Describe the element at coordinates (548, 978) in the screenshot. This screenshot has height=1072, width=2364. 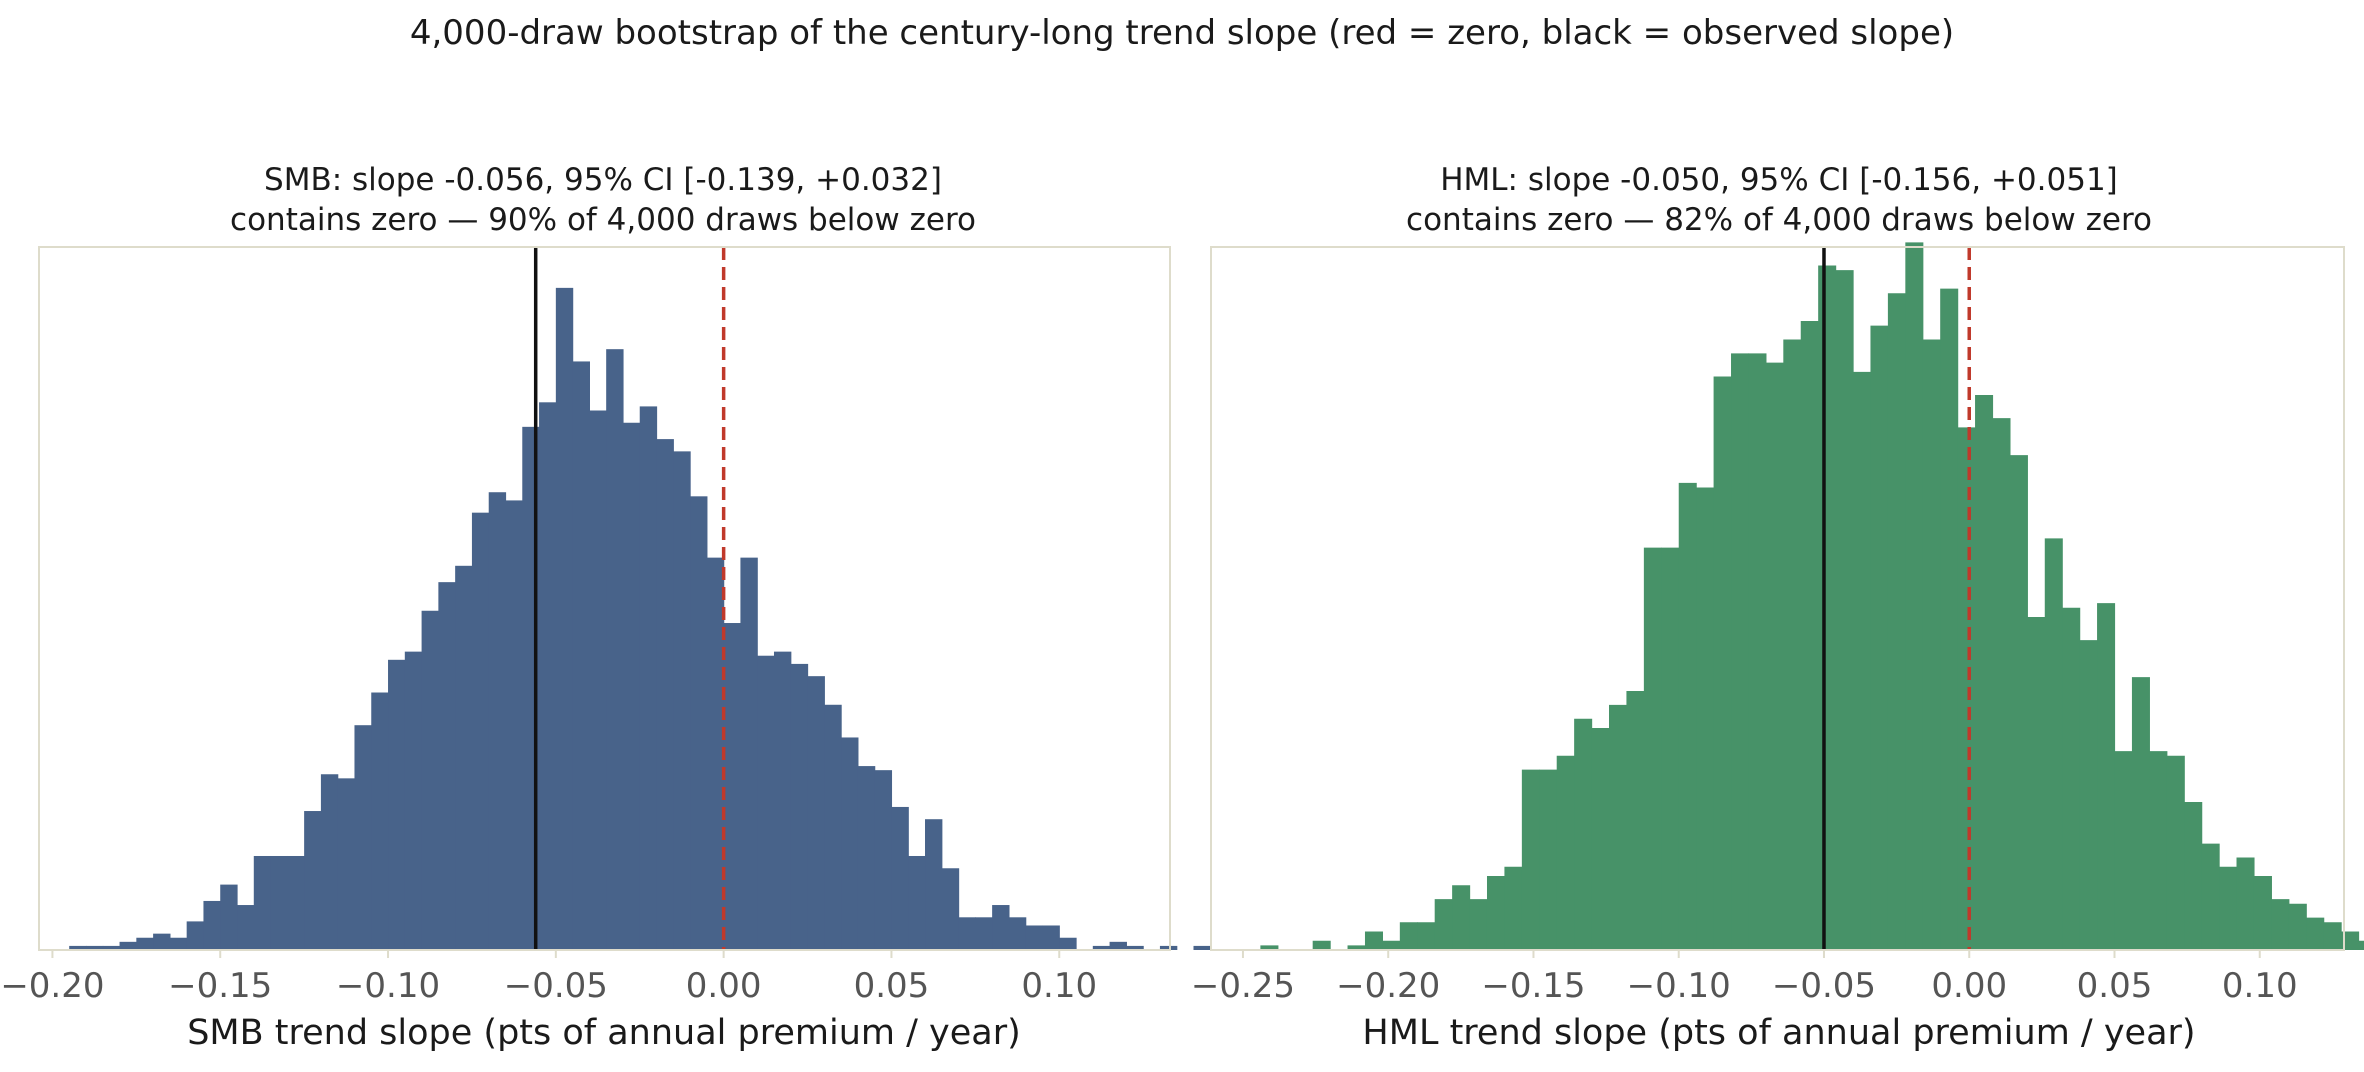
I see `smb-x-axis-ticks: −0.20 −0.15 −0.10 −0.05 0.00 0.05 0.10` at that location.